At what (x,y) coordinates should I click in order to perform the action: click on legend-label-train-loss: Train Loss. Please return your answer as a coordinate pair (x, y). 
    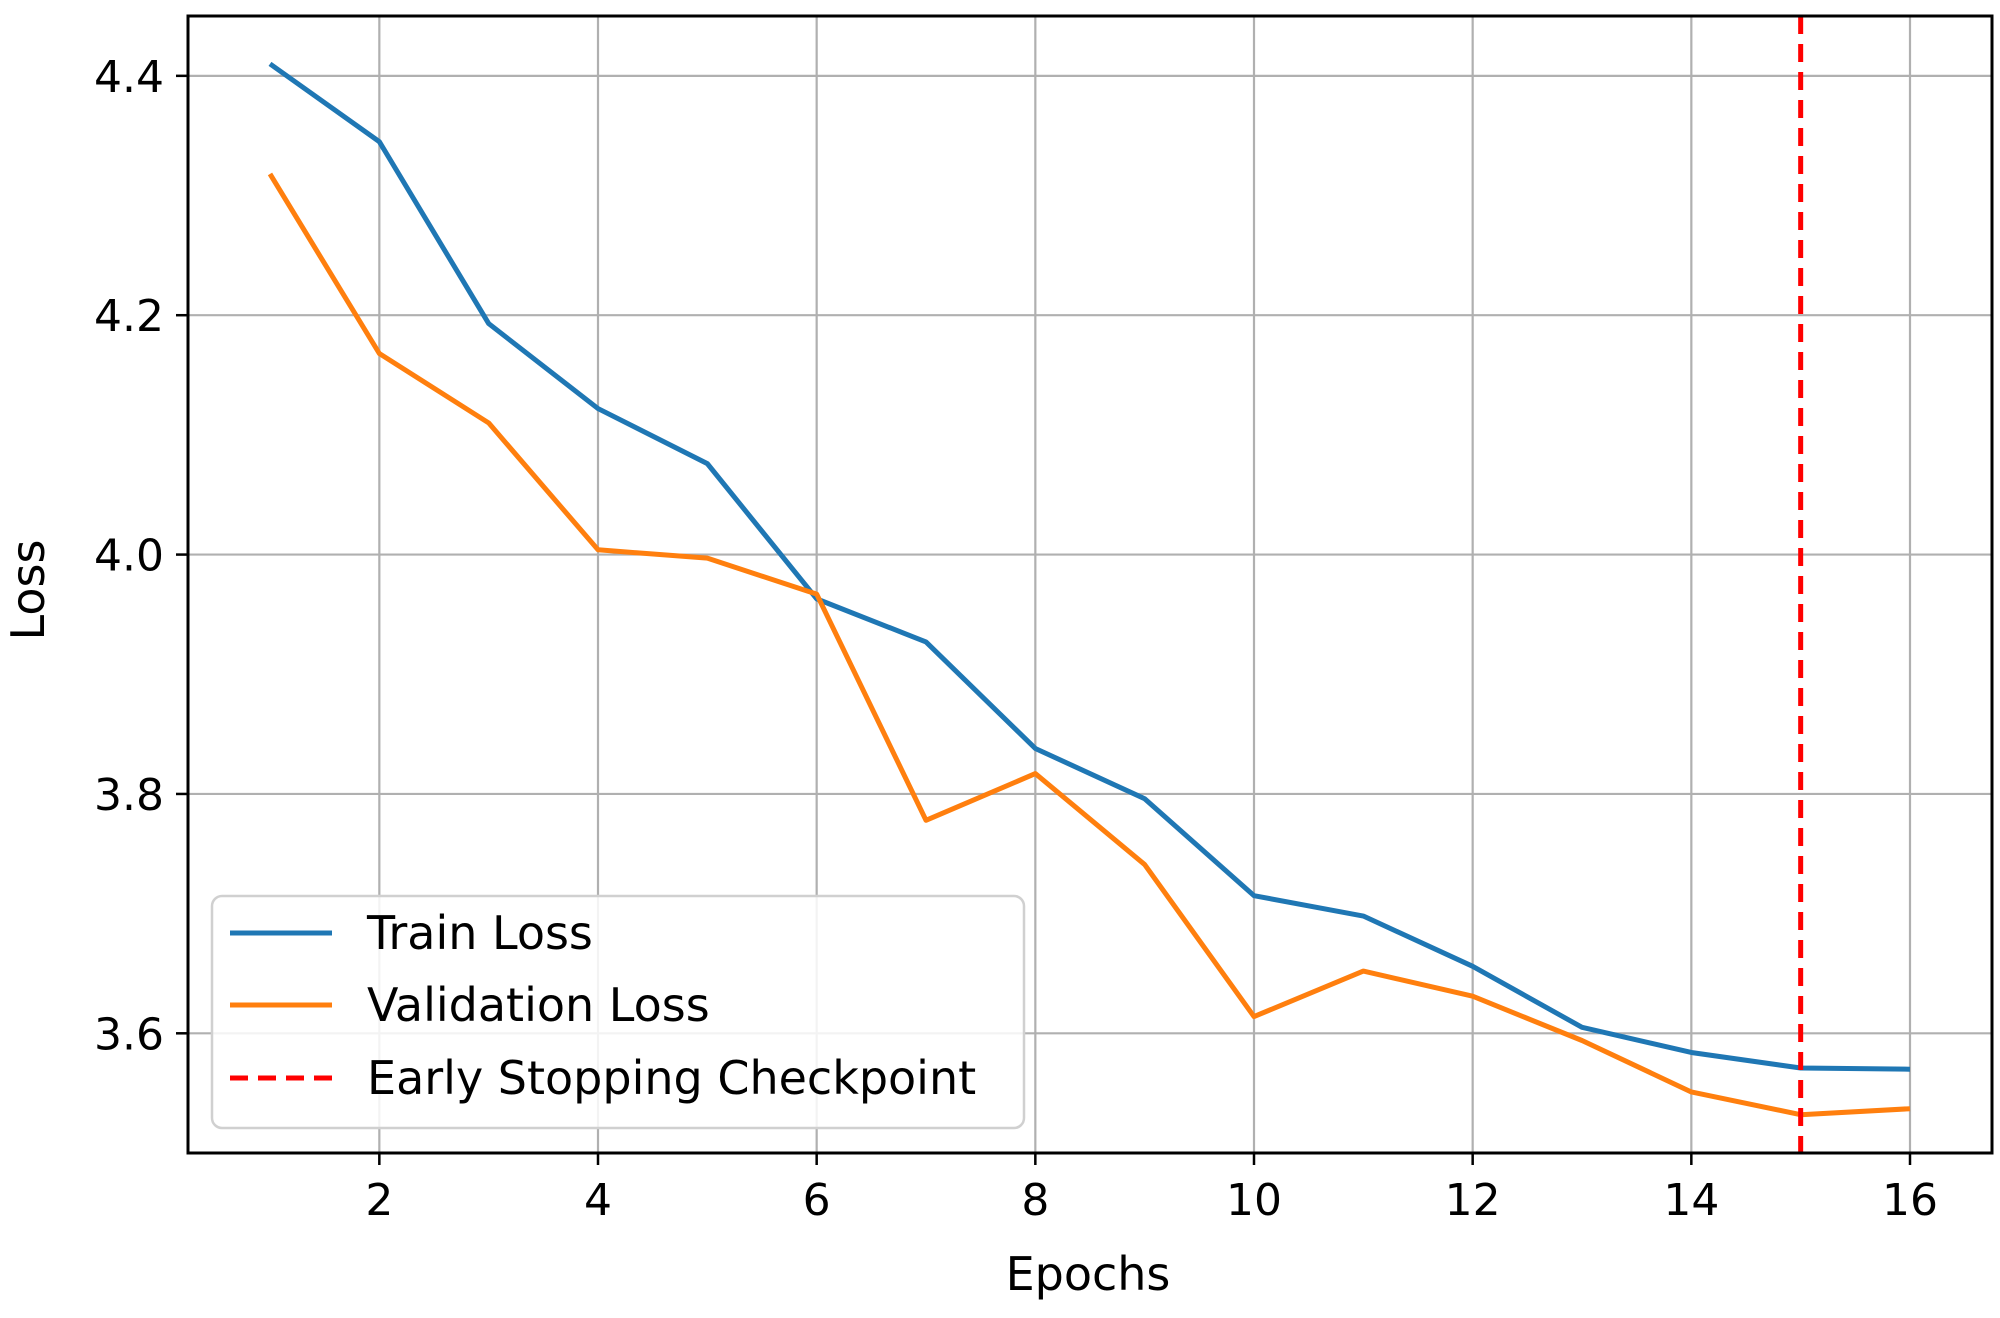
    Looking at the image, I should click on (479, 933).